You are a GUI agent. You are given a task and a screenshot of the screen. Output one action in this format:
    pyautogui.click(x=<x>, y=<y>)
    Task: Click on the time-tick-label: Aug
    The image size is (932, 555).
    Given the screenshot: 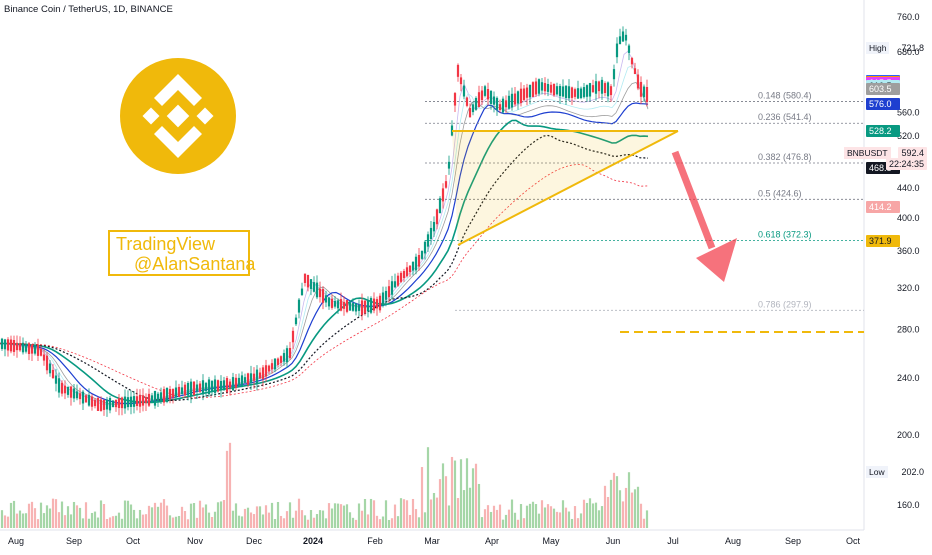 What is the action you would take?
    pyautogui.click(x=733, y=541)
    